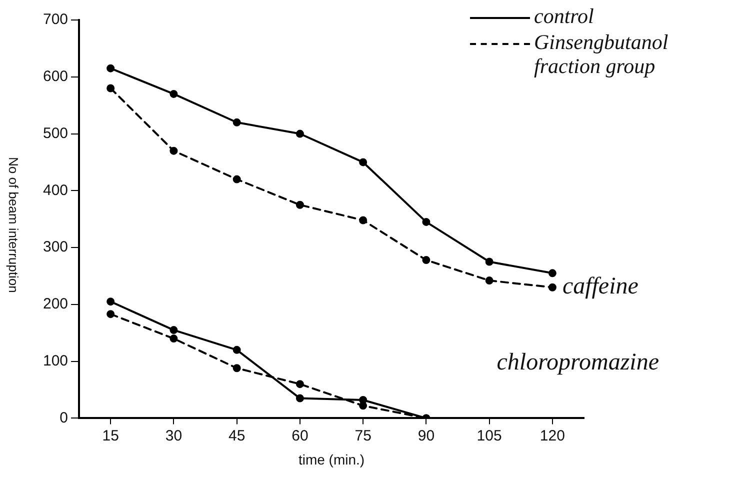  What do you see at coordinates (55, 133) in the screenshot?
I see `y-tick-label: 500` at bounding box center [55, 133].